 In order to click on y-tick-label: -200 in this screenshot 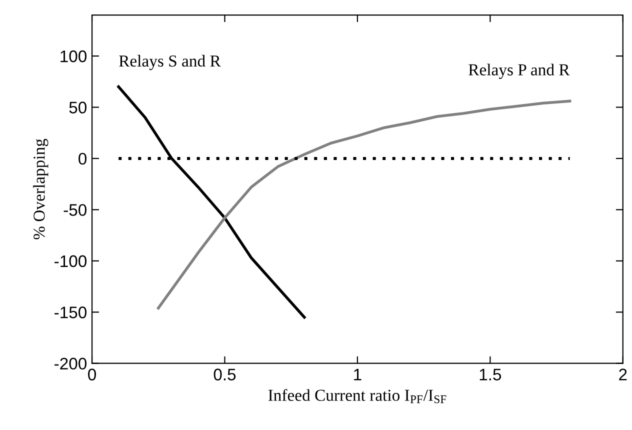, I will do `click(70, 364)`.